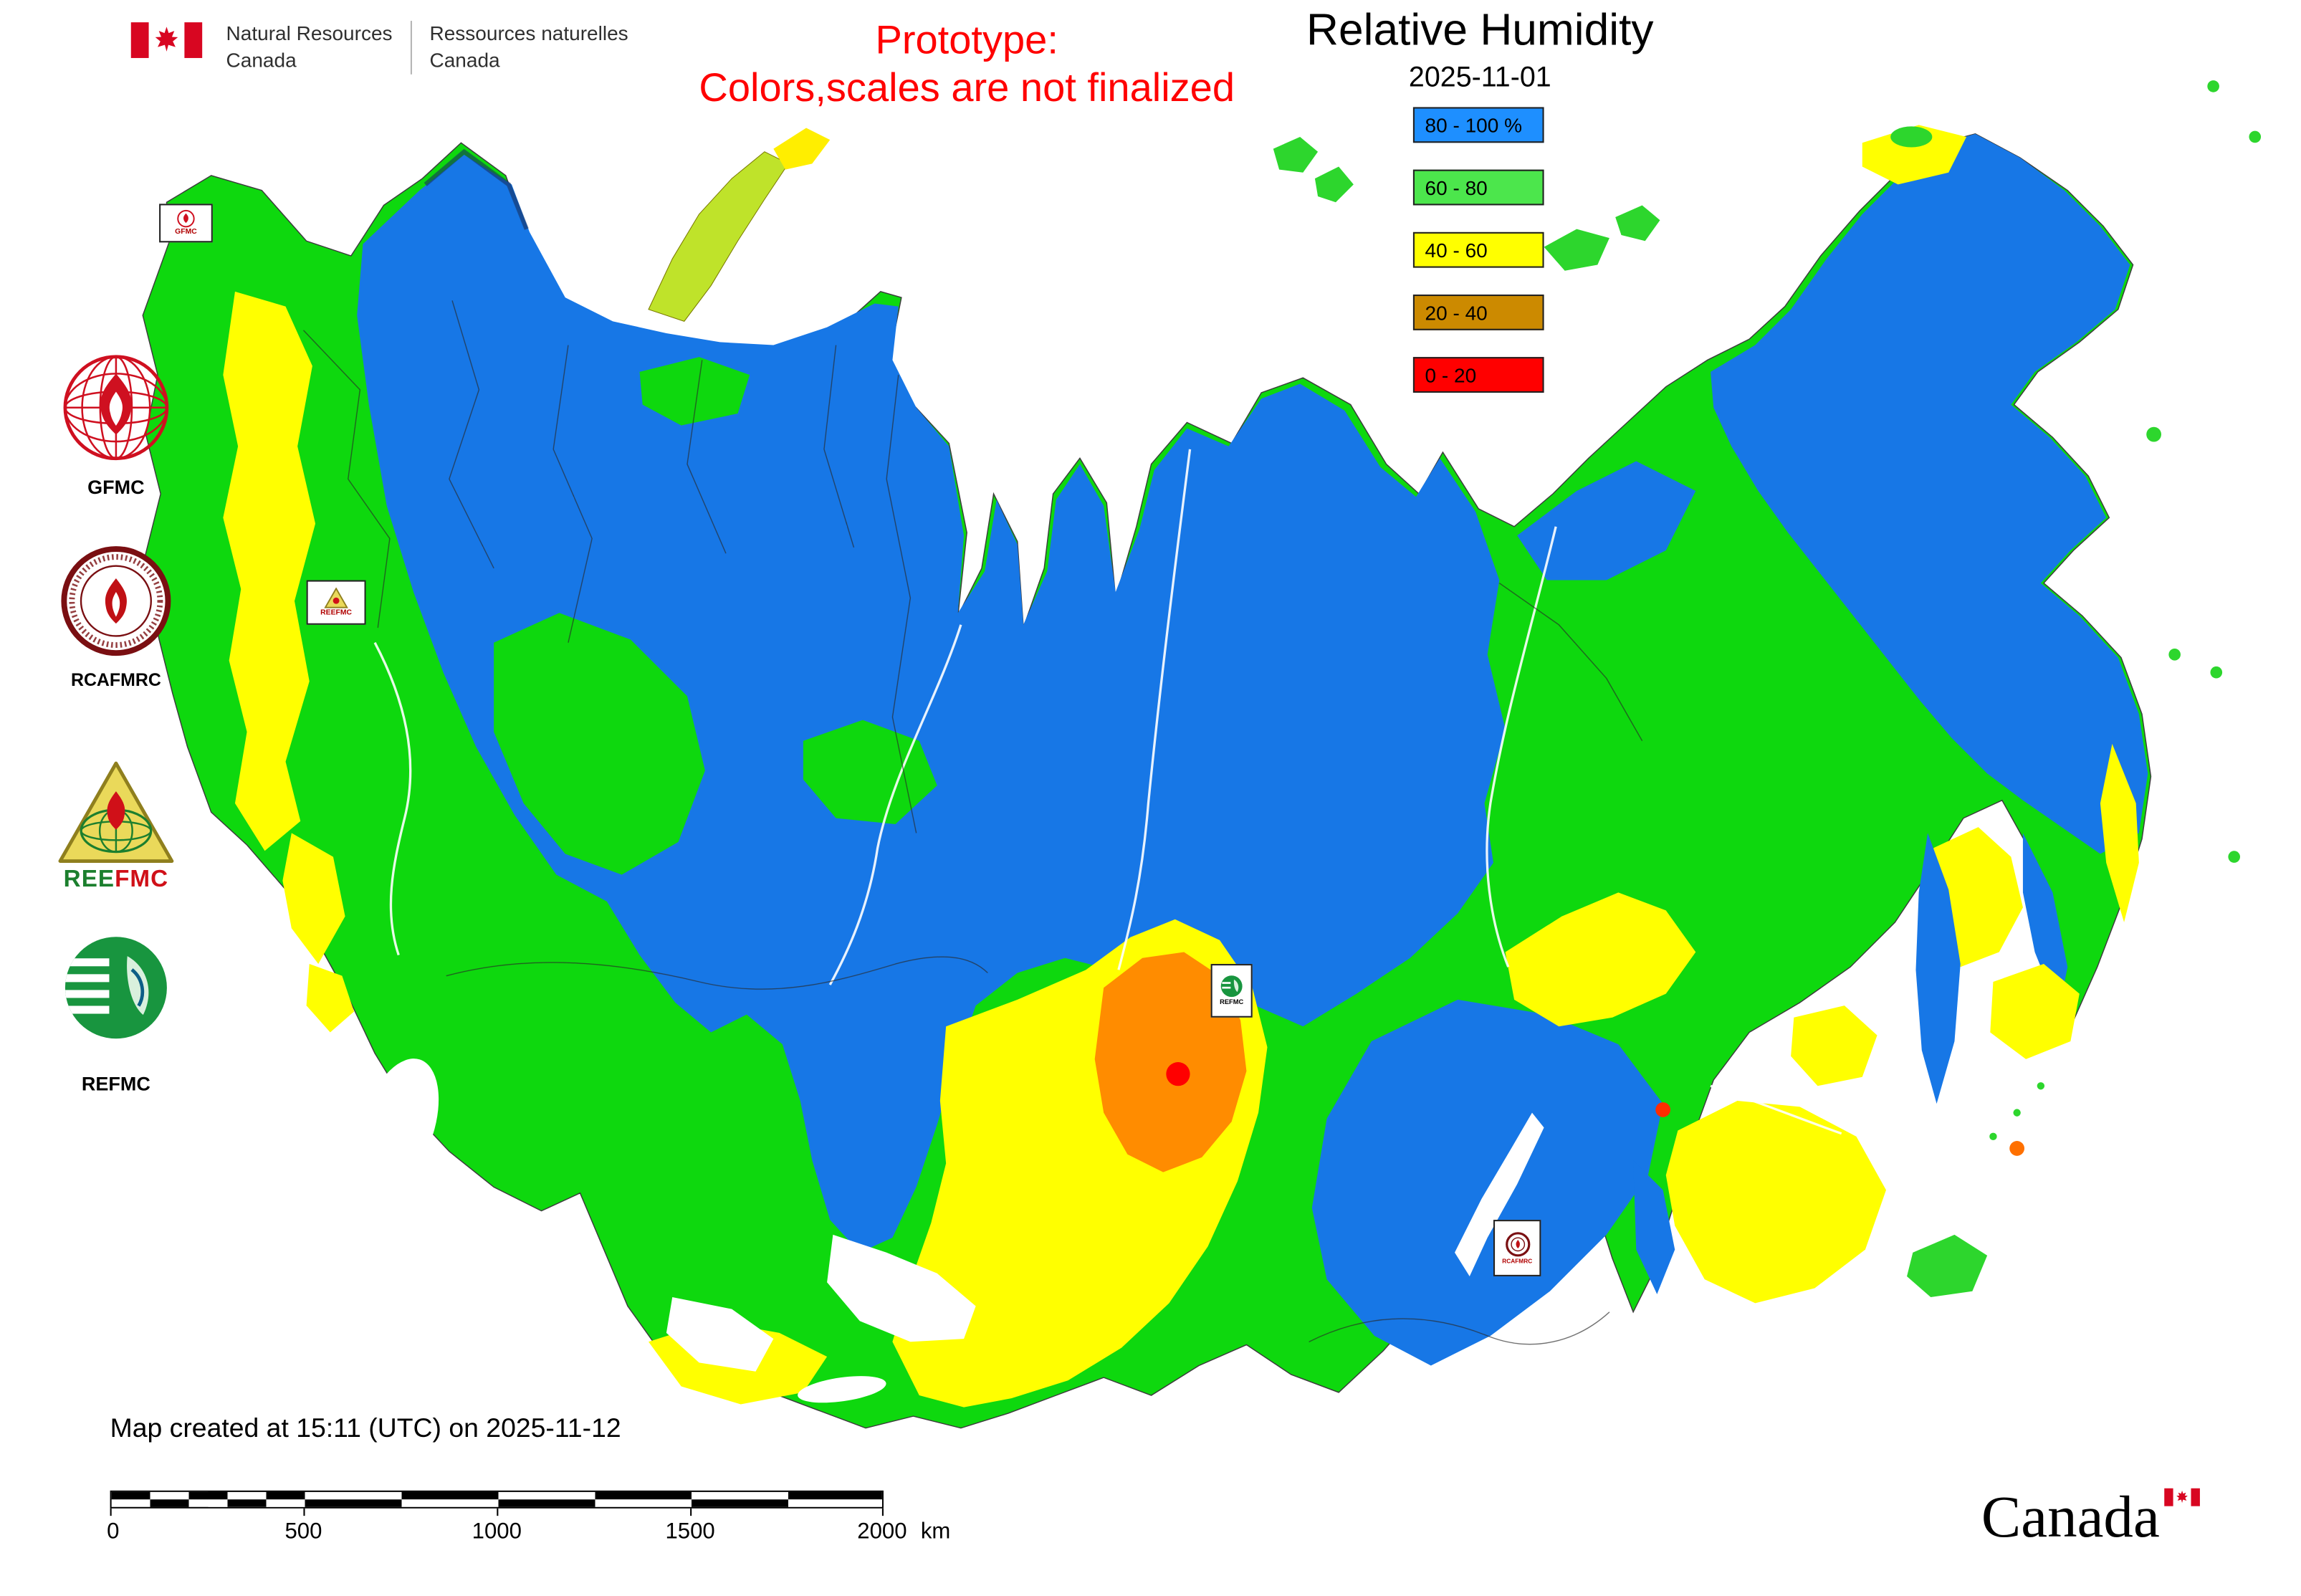 The image size is (2301, 1596). I want to click on refmc-logo-label: REFMC, so click(115, 1084).